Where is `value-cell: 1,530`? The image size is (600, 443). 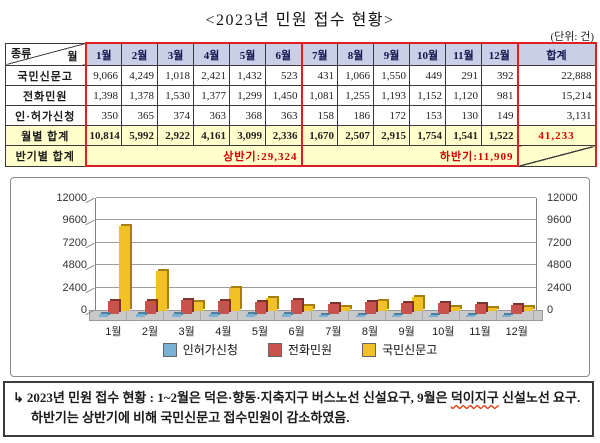
value-cell: 1,530 is located at coordinates (175, 95).